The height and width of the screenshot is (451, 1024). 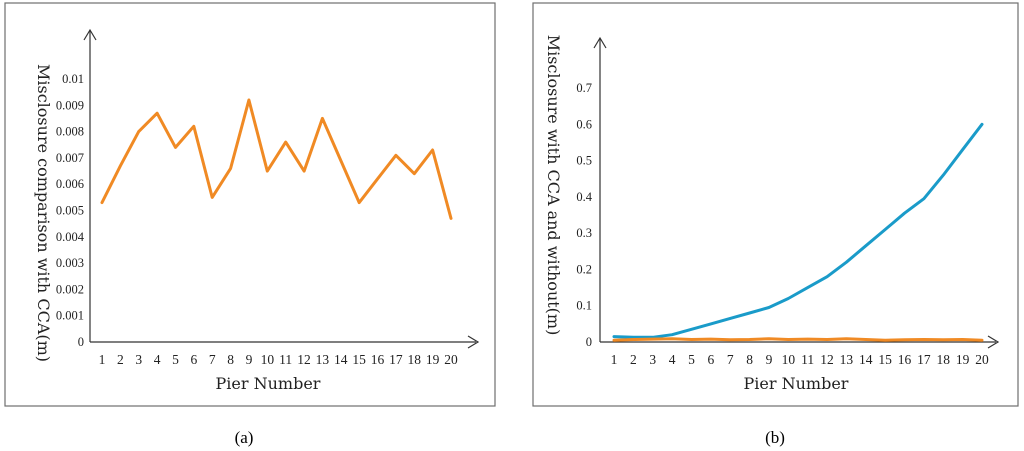 What do you see at coordinates (584, 124) in the screenshot?
I see `y-tick-label: 0.6` at bounding box center [584, 124].